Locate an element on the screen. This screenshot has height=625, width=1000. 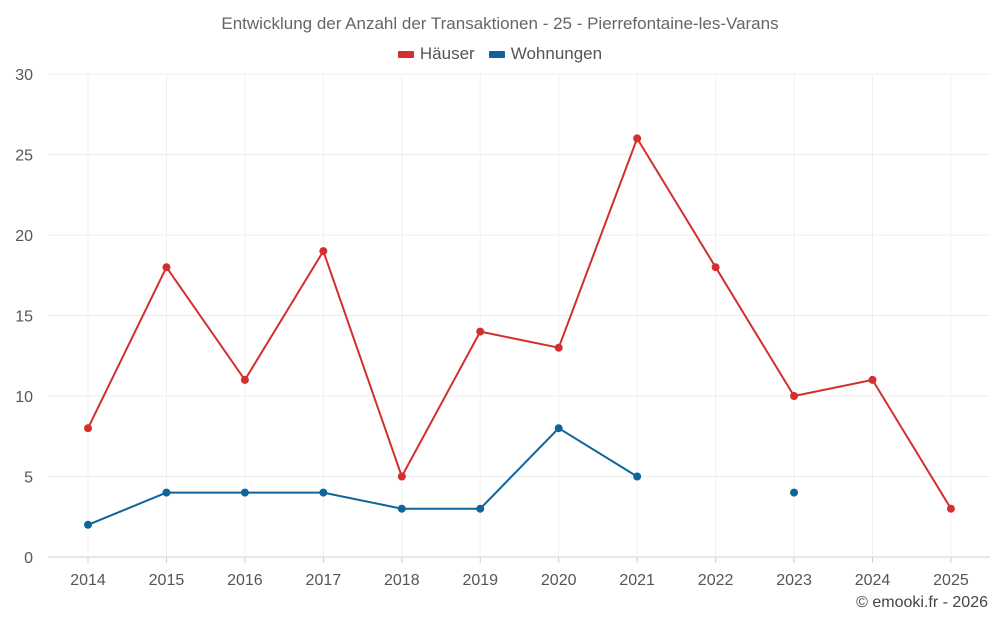
x-tick-label-2018: 2018 is located at coordinates (402, 580).